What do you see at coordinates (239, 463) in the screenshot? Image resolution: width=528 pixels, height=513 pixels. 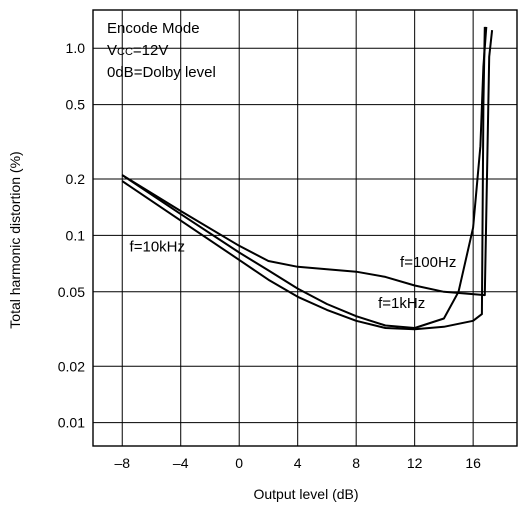 I see `x-tick-label: 0` at bounding box center [239, 463].